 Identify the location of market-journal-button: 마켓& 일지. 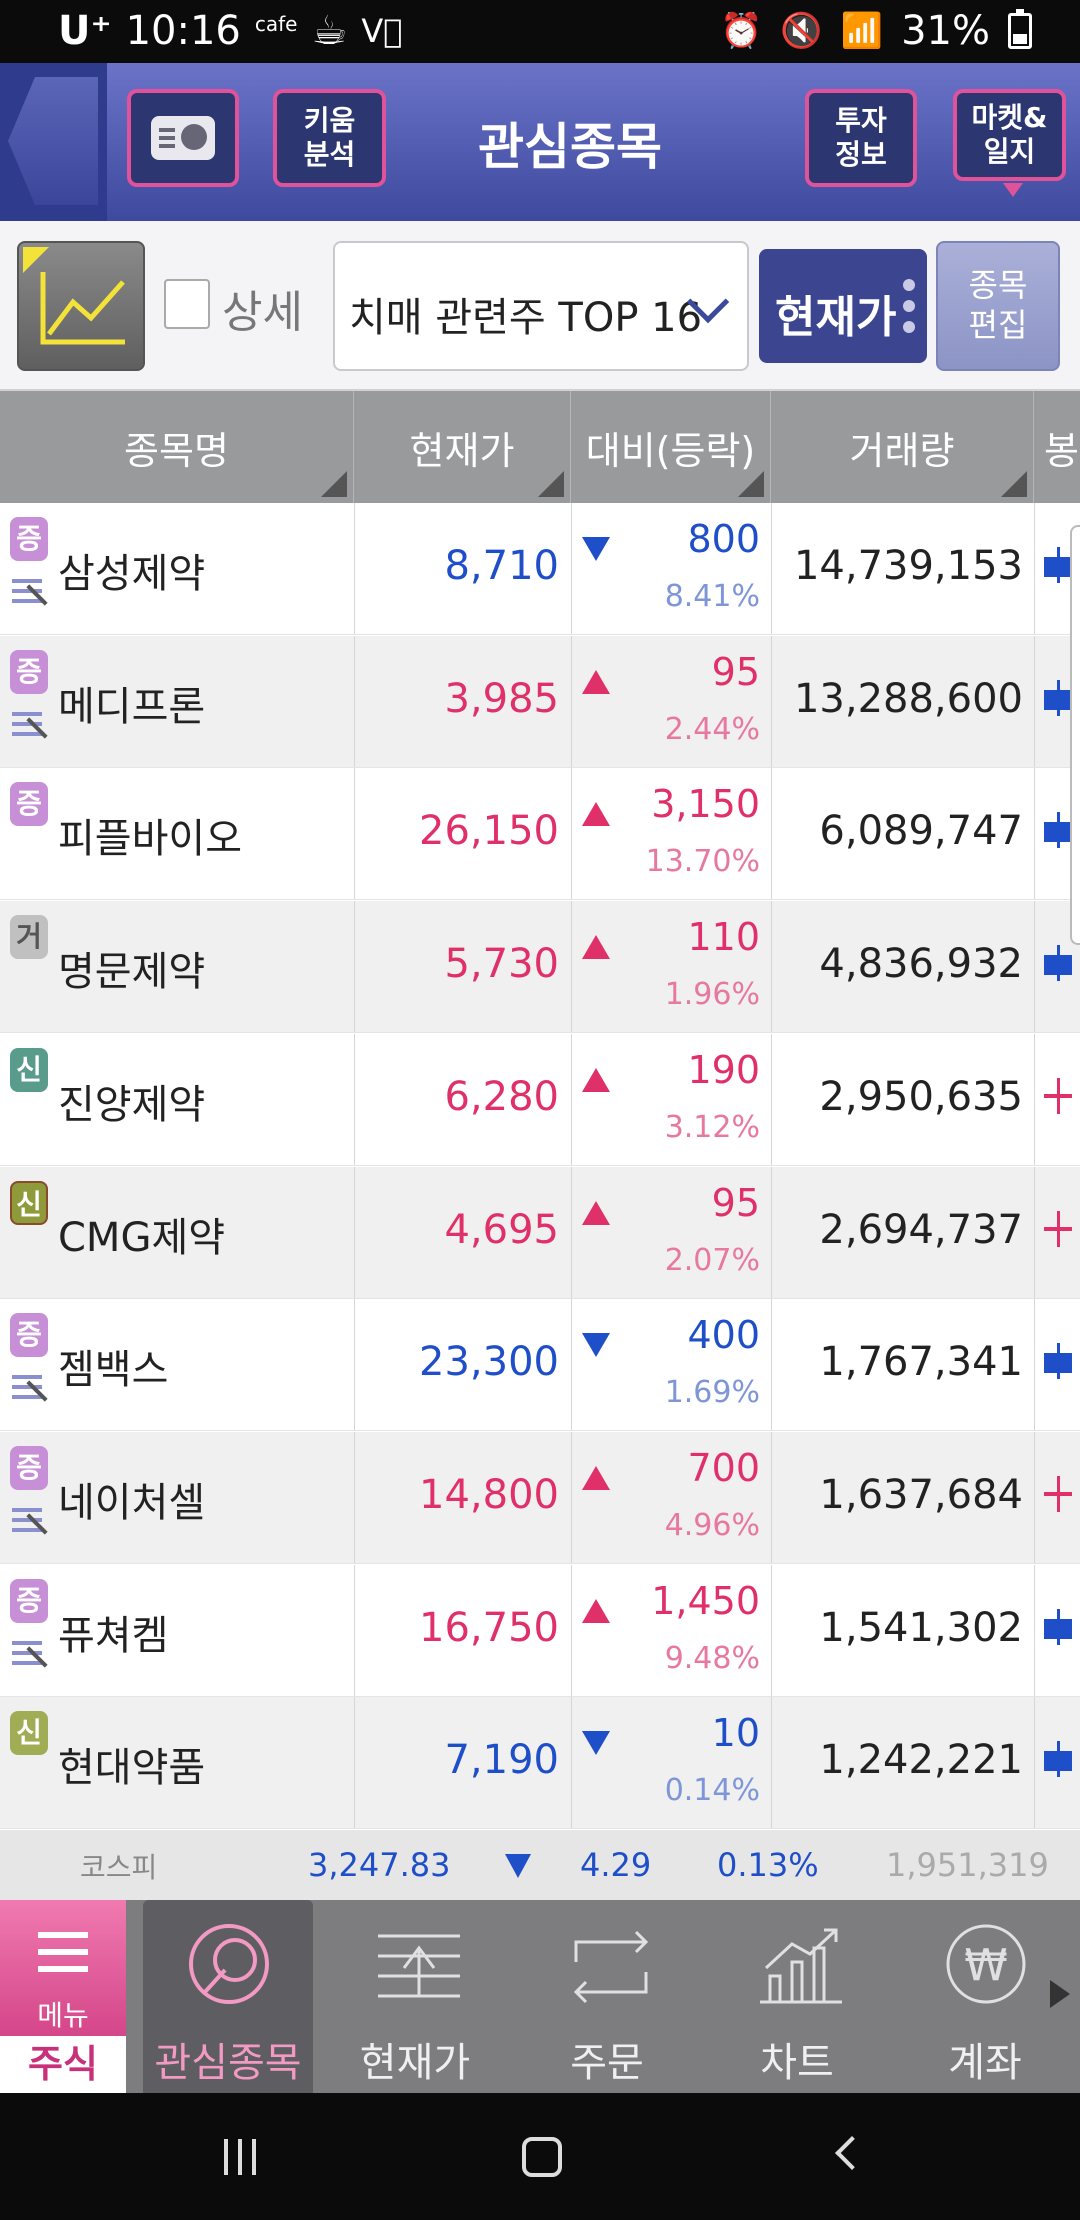
(1009, 143).